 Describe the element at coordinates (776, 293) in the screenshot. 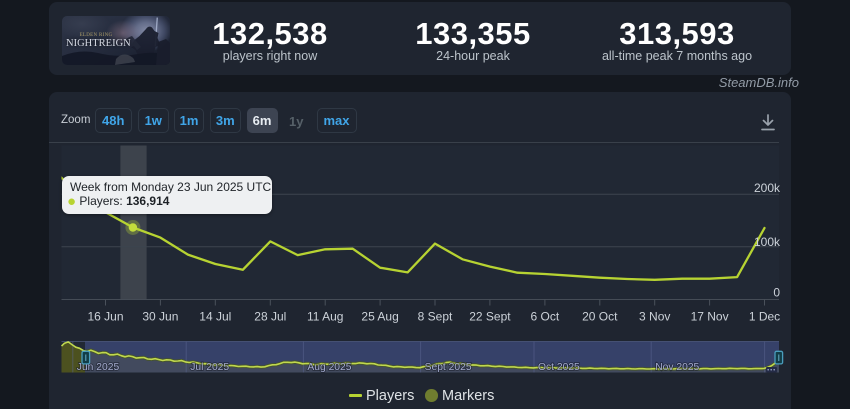

I see `svg-text: 0` at that location.